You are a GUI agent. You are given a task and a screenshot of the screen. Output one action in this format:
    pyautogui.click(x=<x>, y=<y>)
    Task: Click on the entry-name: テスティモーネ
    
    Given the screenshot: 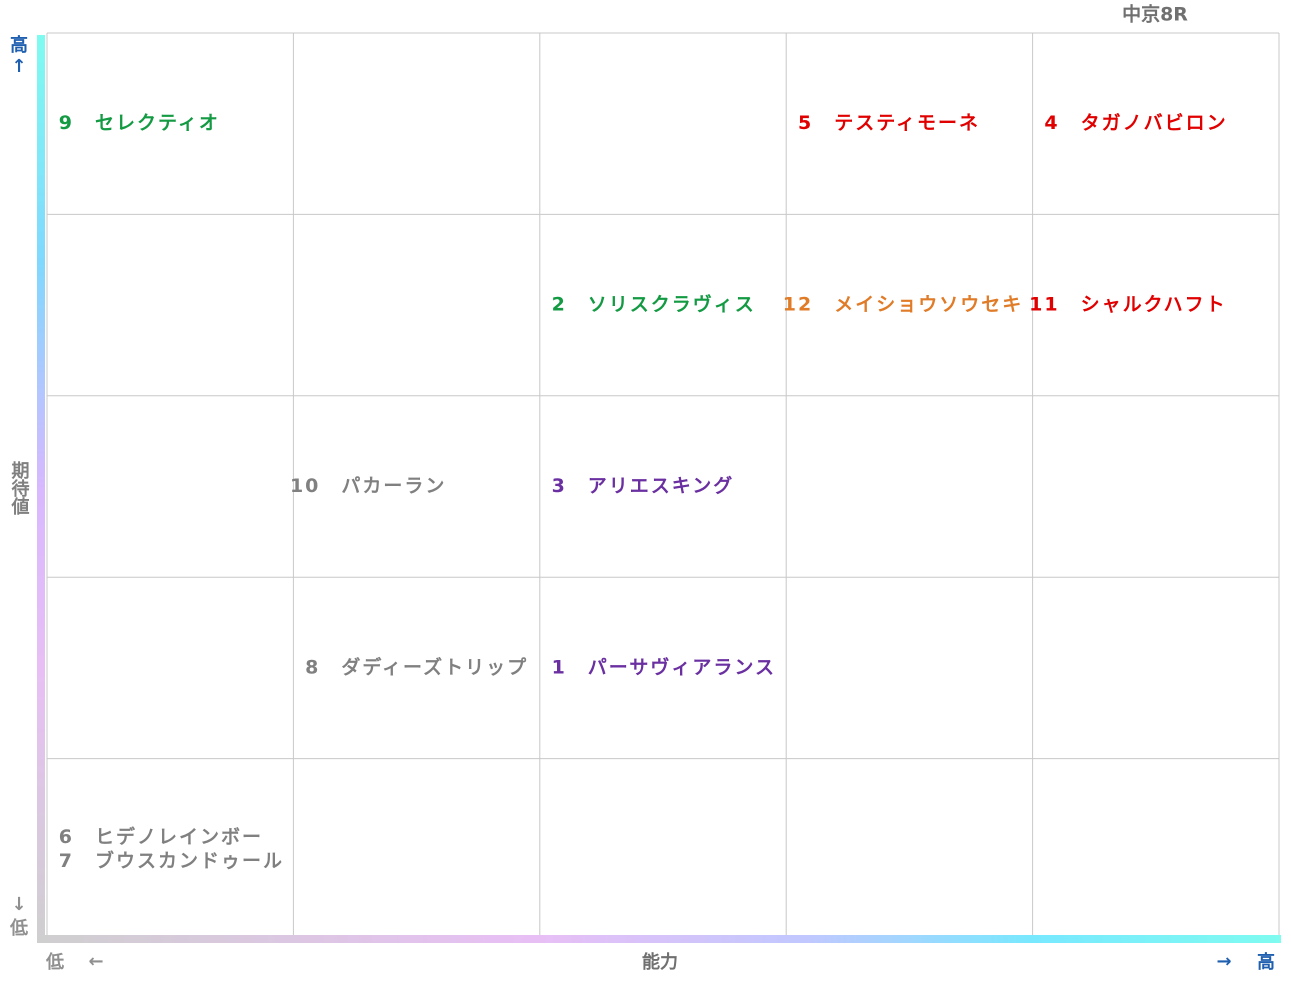 What is the action you would take?
    pyautogui.click(x=907, y=123)
    